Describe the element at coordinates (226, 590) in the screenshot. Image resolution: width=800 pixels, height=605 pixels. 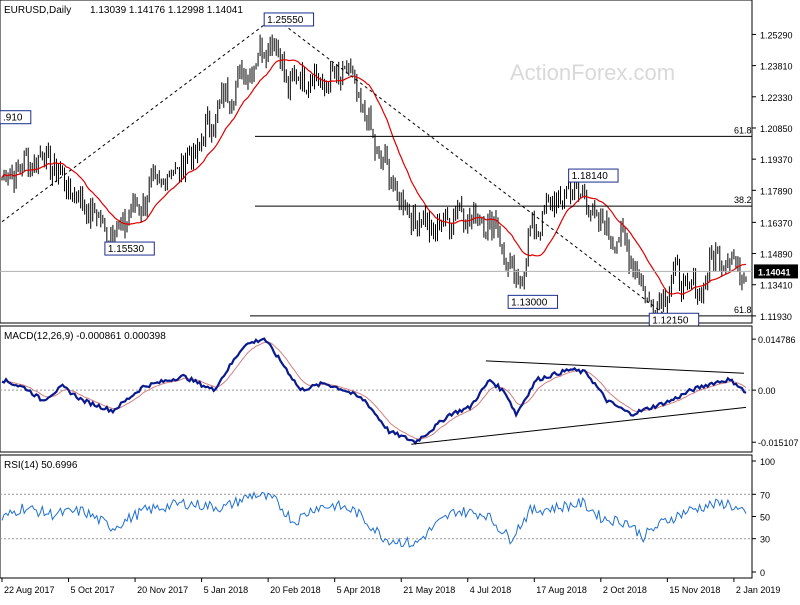
I see `time-tick-label: 5 Jan 2018` at that location.